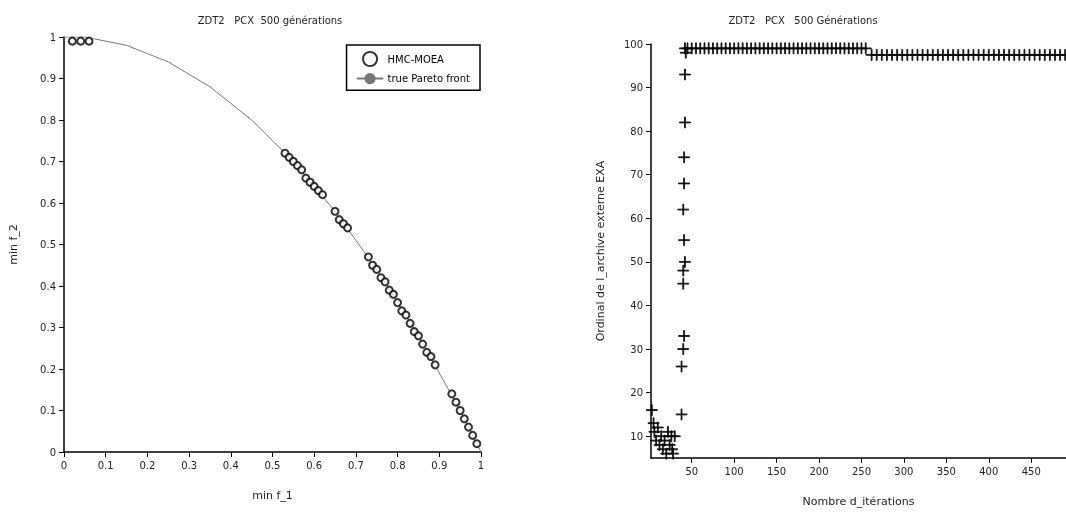  I want to click on y-tick-label: 0.6, so click(48, 203).